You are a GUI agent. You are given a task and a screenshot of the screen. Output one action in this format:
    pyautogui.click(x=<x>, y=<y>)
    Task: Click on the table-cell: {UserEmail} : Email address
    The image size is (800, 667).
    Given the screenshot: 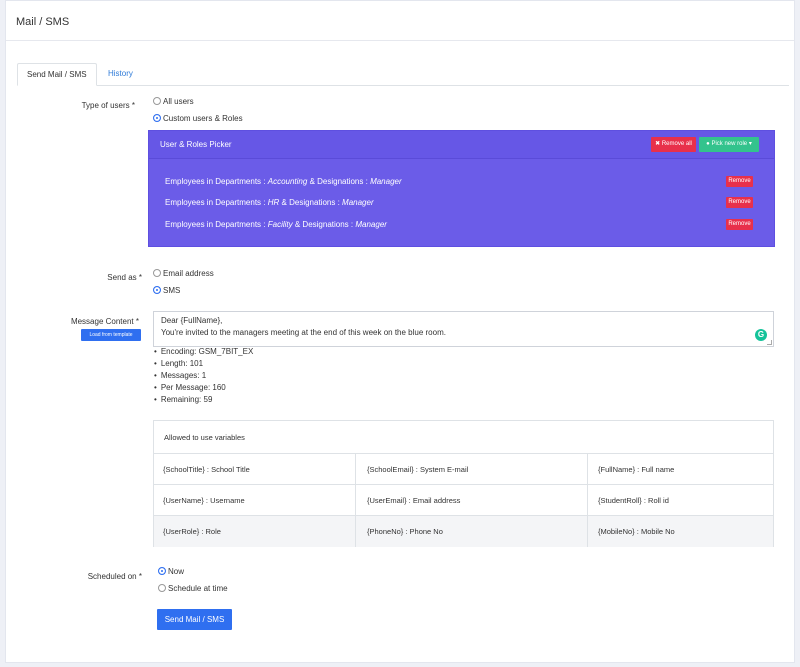 What is the action you would take?
    pyautogui.click(x=472, y=500)
    